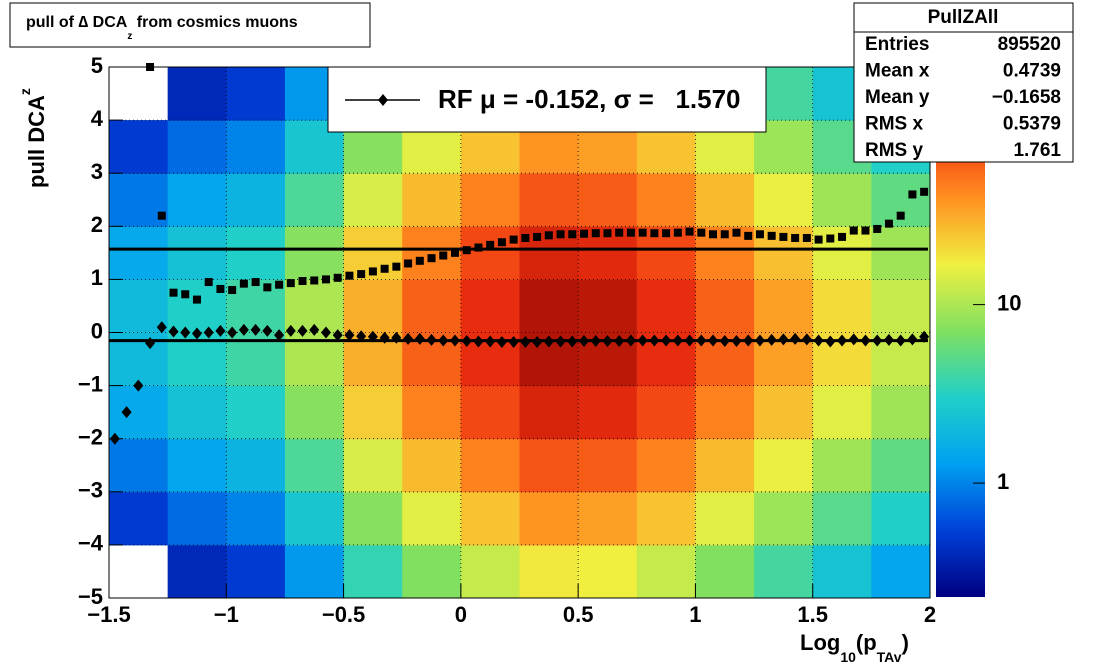 Image resolution: width=1095 pixels, height=665 pixels. Describe the element at coordinates (894, 124) in the screenshot. I see `stats-label: RMS x` at that location.